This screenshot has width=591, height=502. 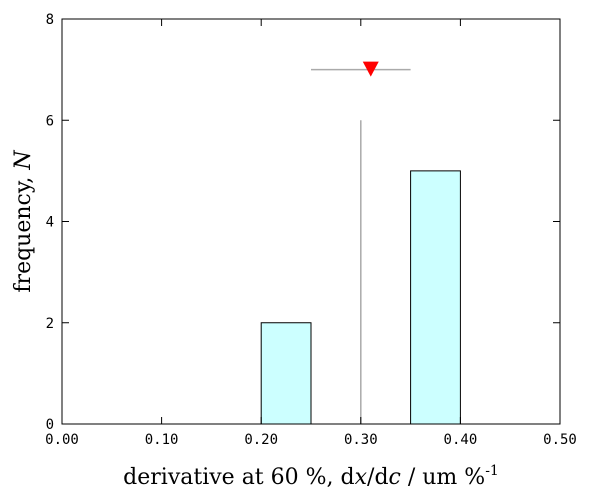 What do you see at coordinates (395, 477) in the screenshot?
I see `x-axis-label-c: c` at bounding box center [395, 477].